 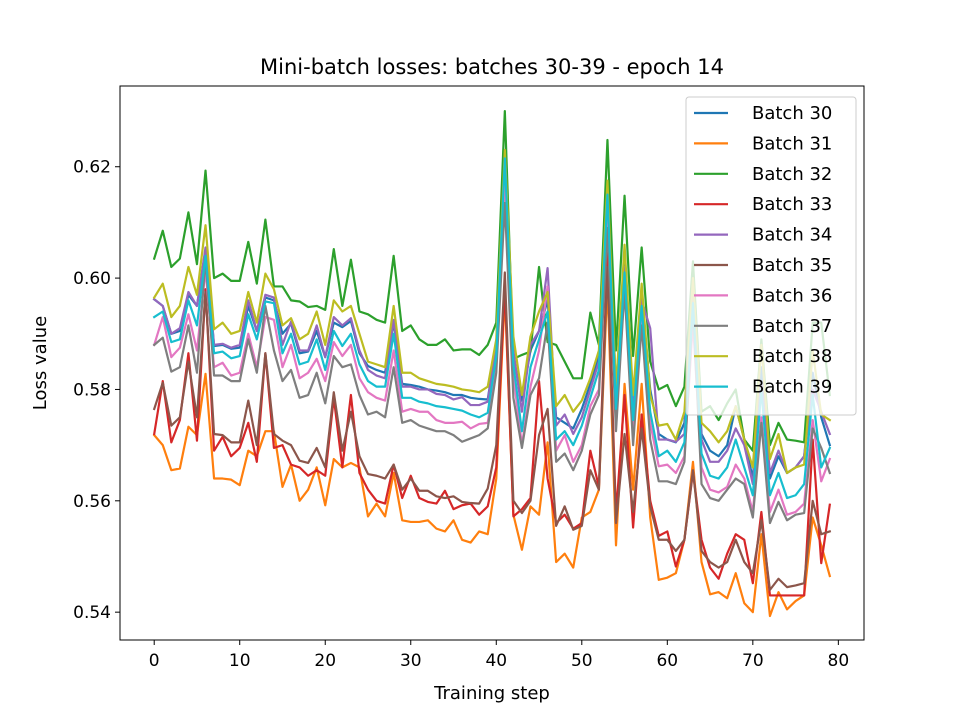 What do you see at coordinates (154, 661) in the screenshot?
I see `x-tick-label: 0` at bounding box center [154, 661].